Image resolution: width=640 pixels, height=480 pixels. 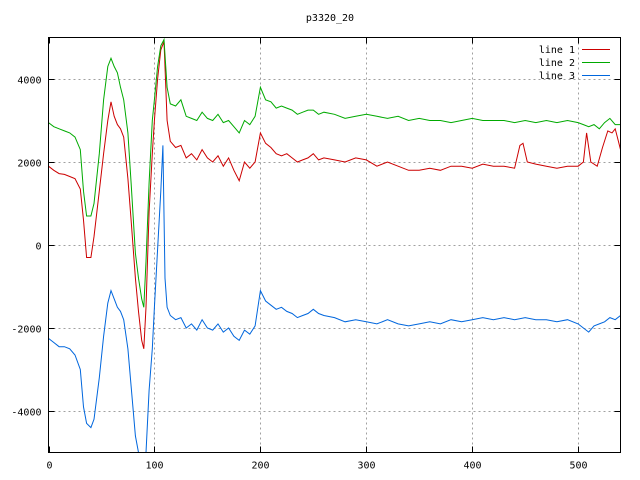 What do you see at coordinates (26, 413) in the screenshot?
I see `y-tick-label: -4000` at bounding box center [26, 413].